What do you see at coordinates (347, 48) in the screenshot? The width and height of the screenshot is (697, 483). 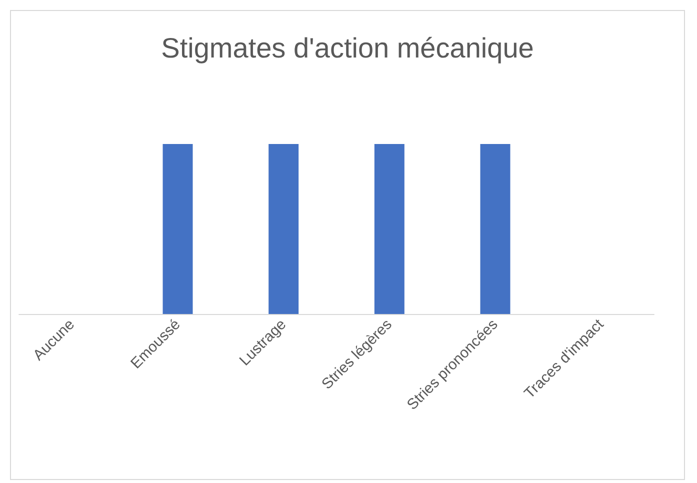 I see `chart-title: Stigmates d'action mécanique` at bounding box center [347, 48].